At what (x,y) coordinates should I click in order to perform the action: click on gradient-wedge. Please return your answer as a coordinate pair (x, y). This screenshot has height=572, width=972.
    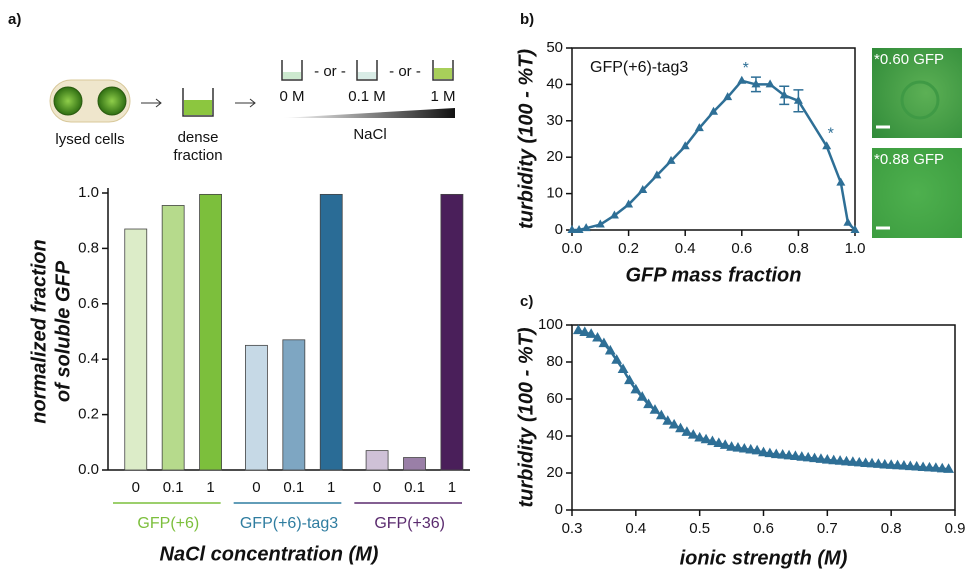
    Looking at the image, I should click on (368, 113).